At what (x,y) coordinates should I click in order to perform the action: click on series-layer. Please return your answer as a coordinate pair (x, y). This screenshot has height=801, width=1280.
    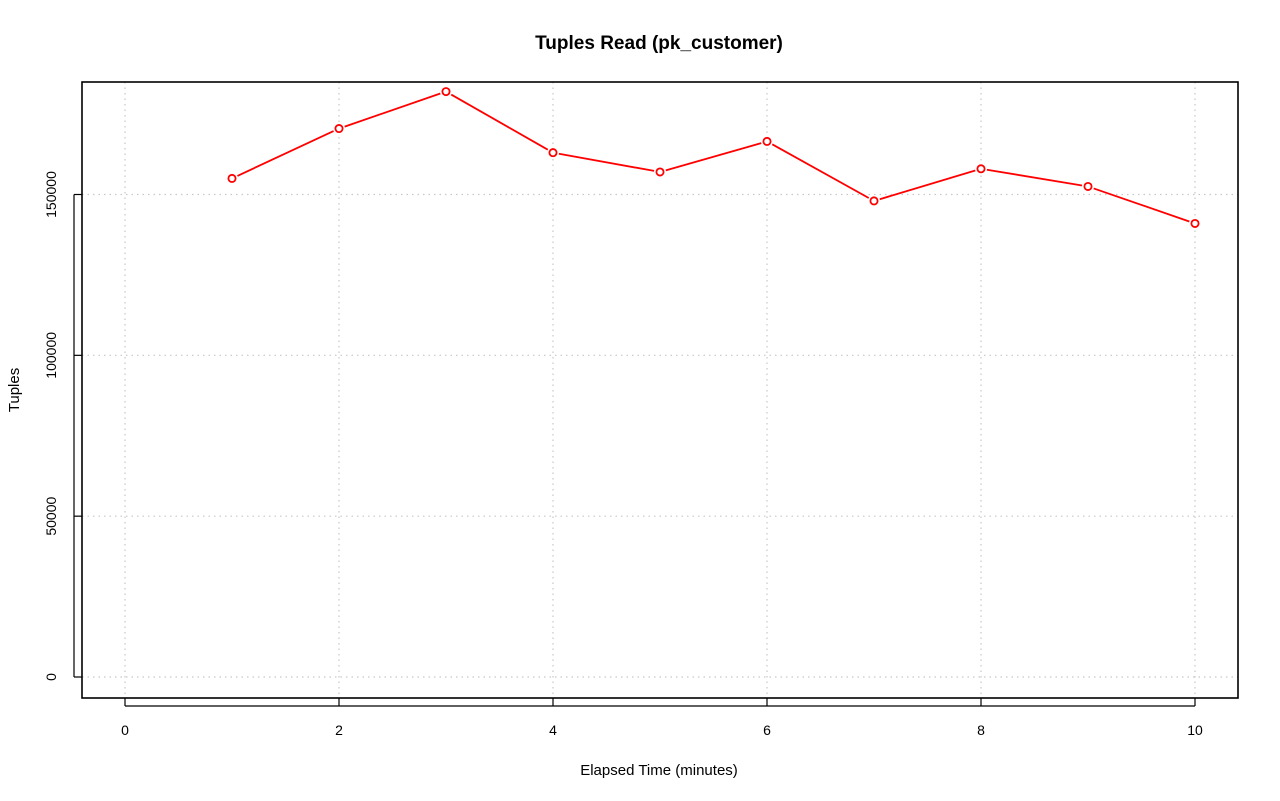
    Looking at the image, I should click on (713, 157).